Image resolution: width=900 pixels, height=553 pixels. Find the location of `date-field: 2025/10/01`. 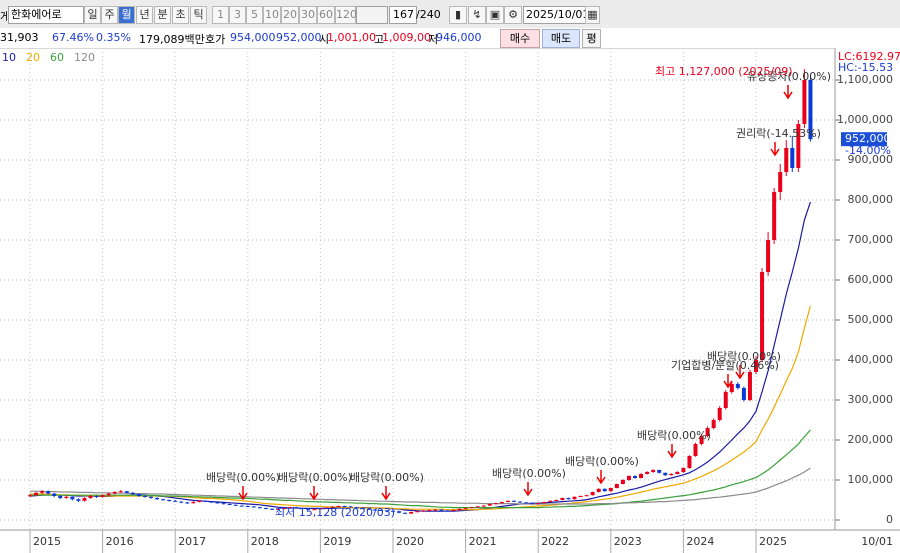

date-field: 2025/10/01 is located at coordinates (556, 15).